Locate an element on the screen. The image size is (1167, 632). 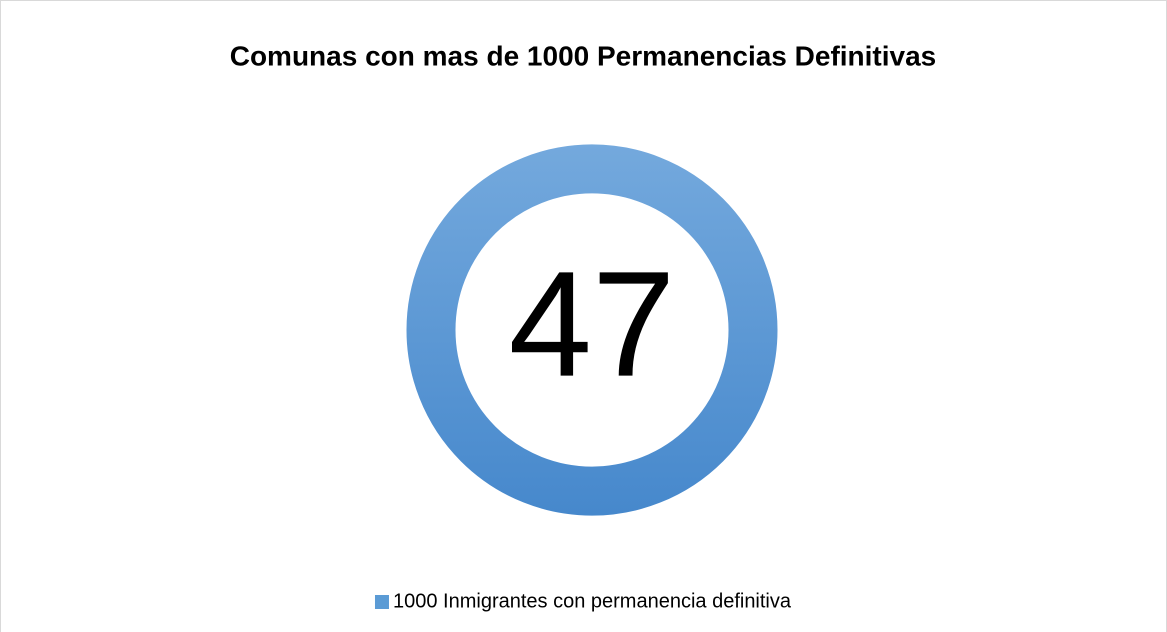
legend-swatch is located at coordinates (381, 602).